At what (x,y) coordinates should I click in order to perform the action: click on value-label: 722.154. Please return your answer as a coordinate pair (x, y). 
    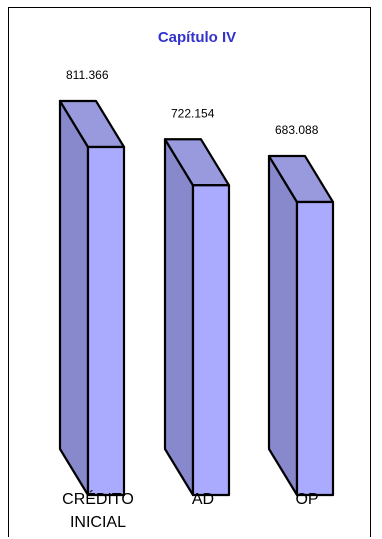
    Looking at the image, I should click on (193, 113).